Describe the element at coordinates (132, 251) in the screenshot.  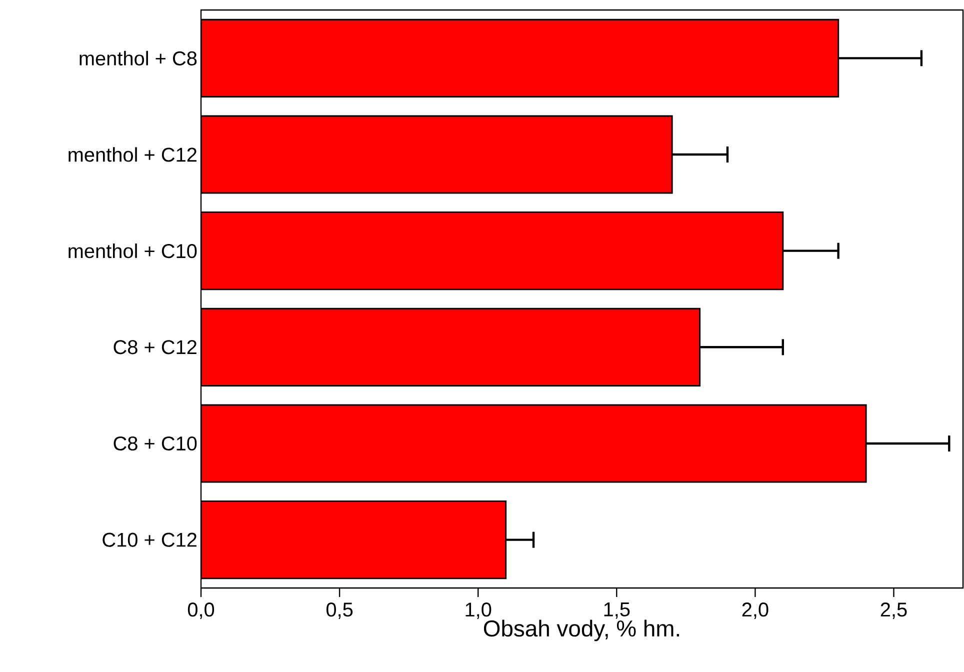
I see `y-tick-label: menthol + C10` at that location.